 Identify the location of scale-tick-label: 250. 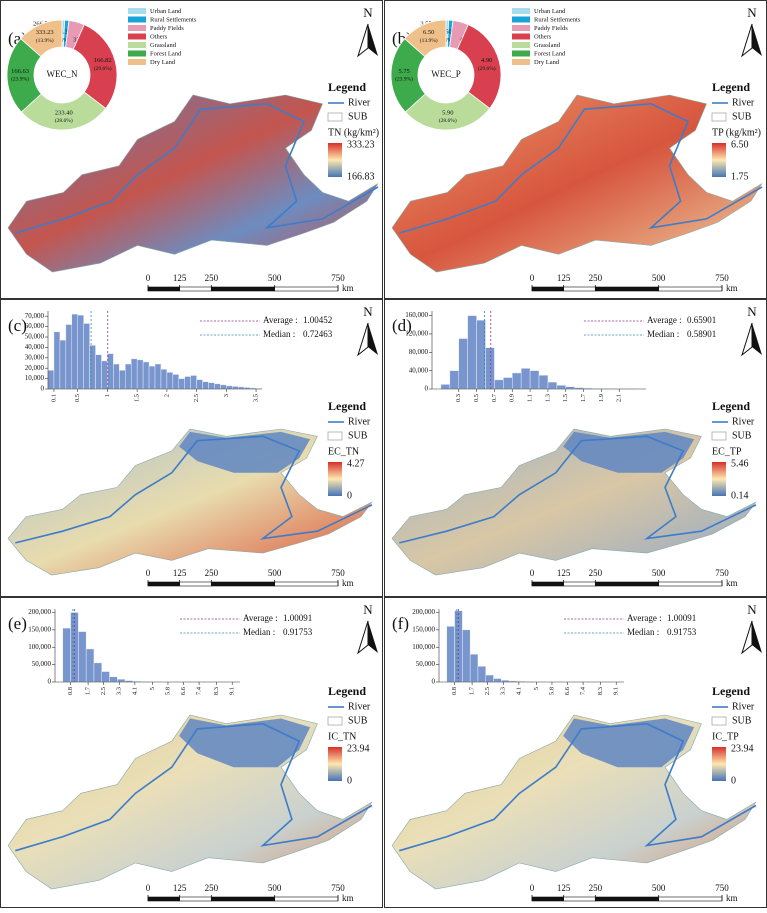
(596, 888).